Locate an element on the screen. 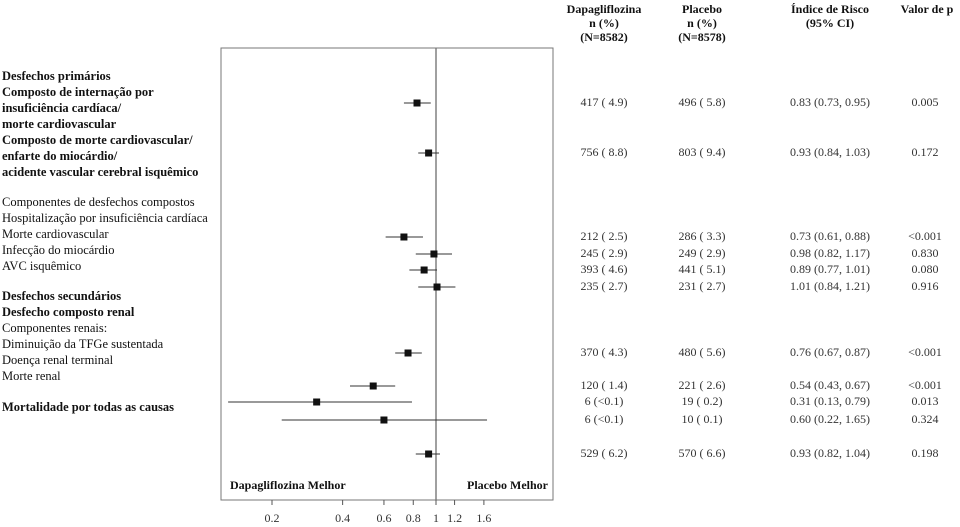 Image resolution: width=960 pixels, height=527 pixels. row-label: Desfecho composto renal is located at coordinates (68, 312).